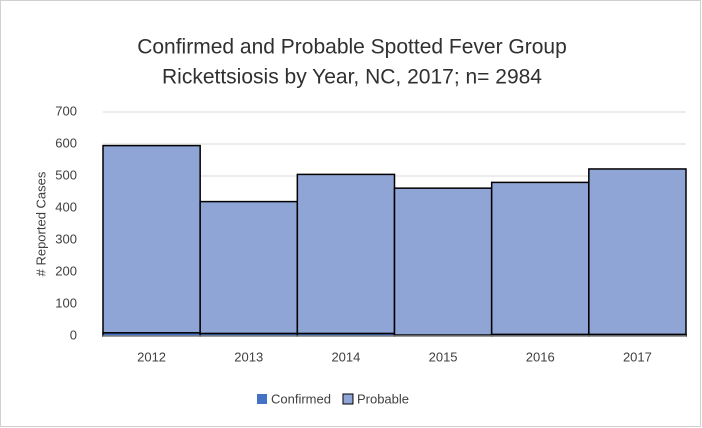 The image size is (702, 428). What do you see at coordinates (151, 356) in the screenshot?
I see `x-tick-label: 2012` at bounding box center [151, 356].